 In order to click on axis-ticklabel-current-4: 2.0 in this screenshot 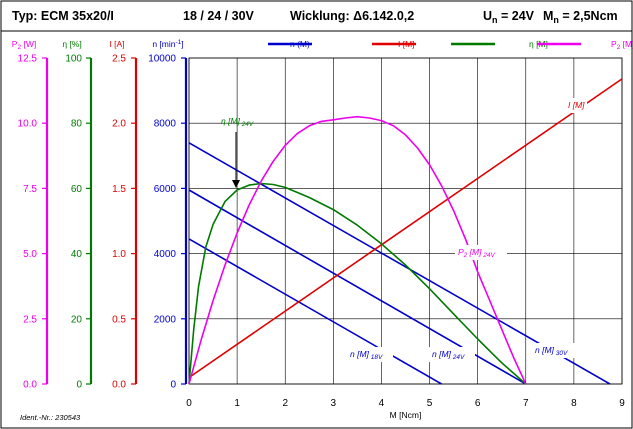, I will do `click(119, 124)`.